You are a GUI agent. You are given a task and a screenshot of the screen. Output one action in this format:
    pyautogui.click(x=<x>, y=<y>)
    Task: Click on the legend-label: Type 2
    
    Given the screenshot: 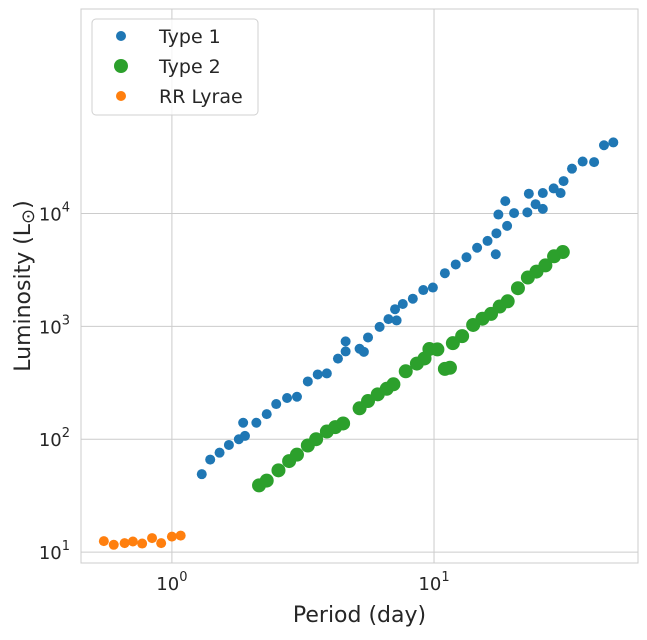 What is the action you would take?
    pyautogui.click(x=189, y=67)
    